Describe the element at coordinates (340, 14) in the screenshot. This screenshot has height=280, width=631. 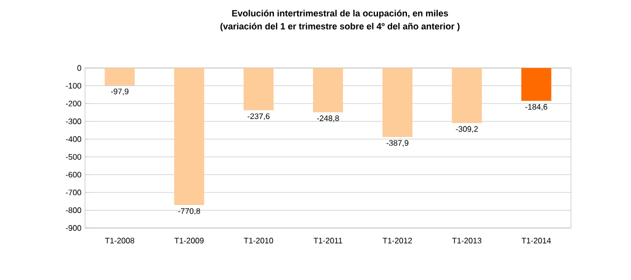
I see `chart-title: Evolución intertrimestral de la ocupación, en miles` at that location.